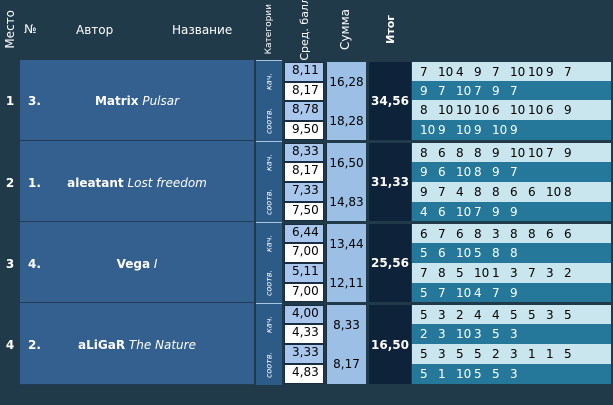 The height and width of the screenshot is (405, 613). I want to click on entry-card: 4. Vega I, so click(137, 262).